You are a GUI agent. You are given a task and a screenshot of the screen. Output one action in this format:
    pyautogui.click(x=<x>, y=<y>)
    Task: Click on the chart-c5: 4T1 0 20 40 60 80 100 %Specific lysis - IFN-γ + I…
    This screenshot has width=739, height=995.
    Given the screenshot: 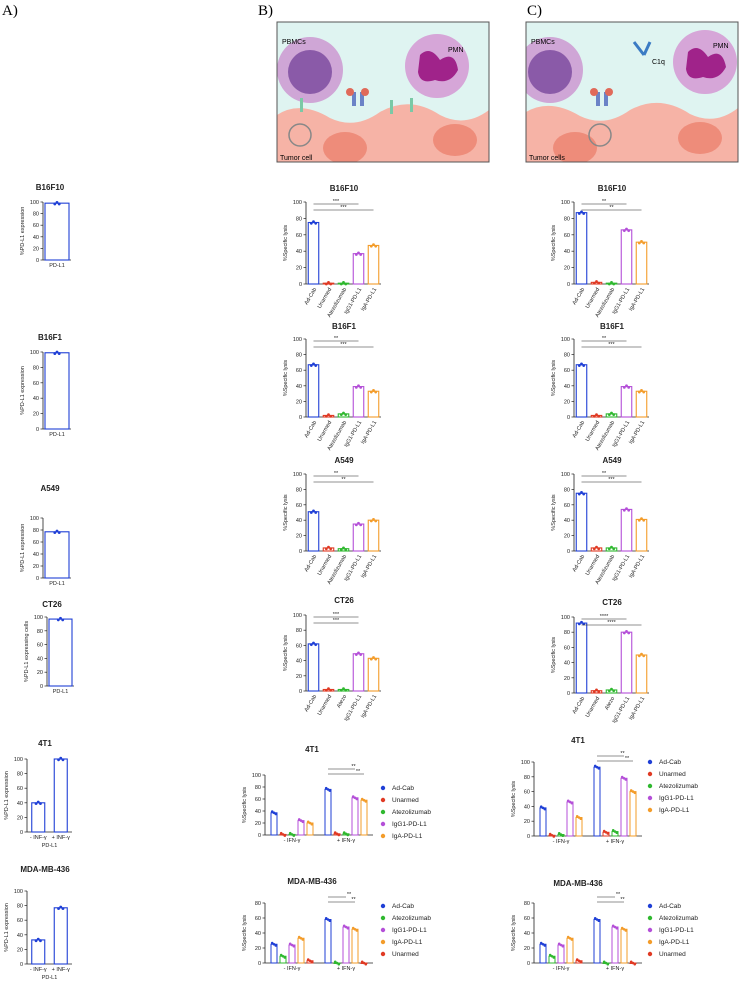 What is the action you would take?
    pyautogui.click(x=604, y=790)
    